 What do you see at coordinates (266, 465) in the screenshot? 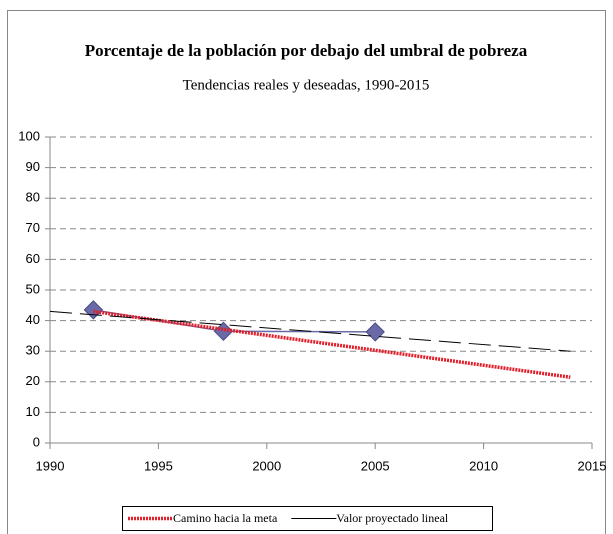
I see `x-tick-label: 2000` at bounding box center [266, 465].